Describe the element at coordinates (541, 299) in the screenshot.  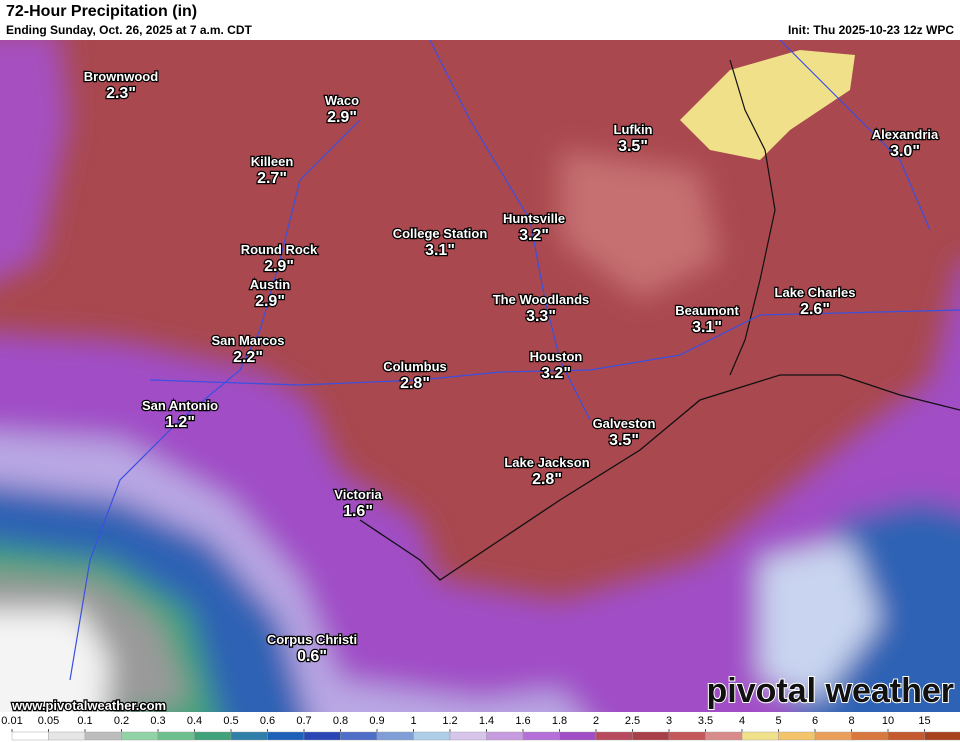
I see `city-name: The Woodlands` at that location.